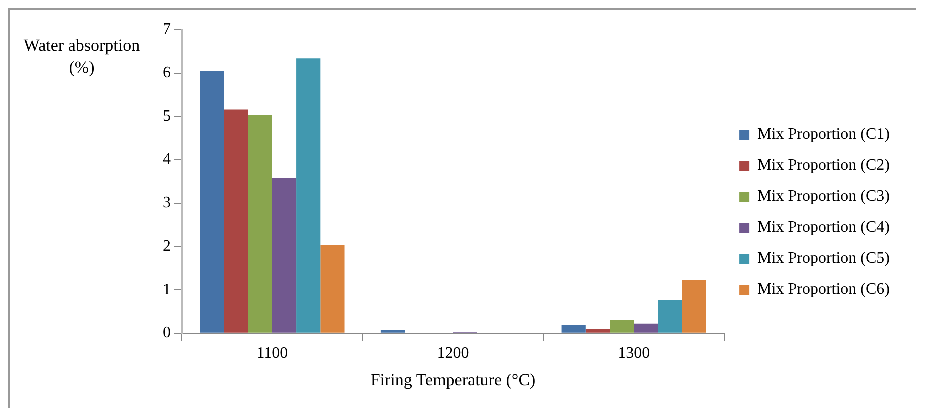 This screenshot has width=926, height=420. I want to click on y-tick-label: 0, so click(167, 333).